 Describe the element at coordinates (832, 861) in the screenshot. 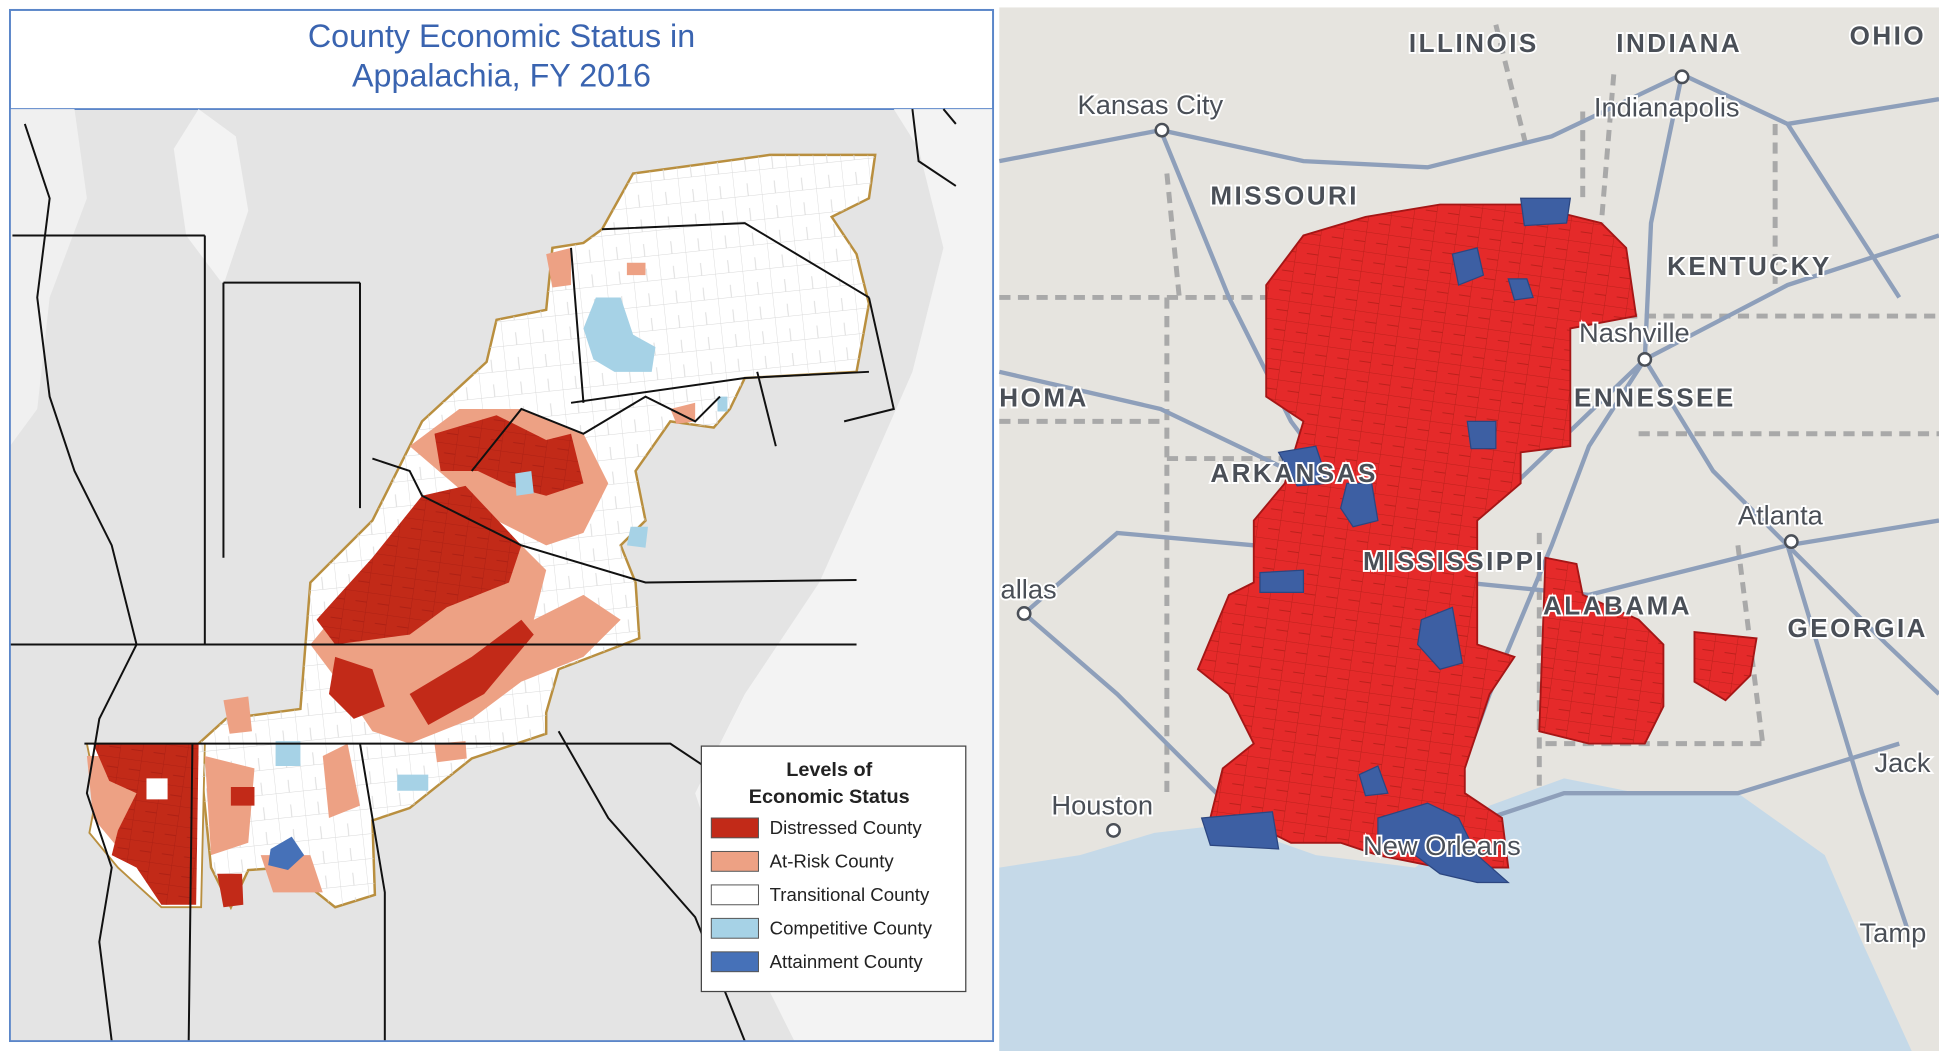

I see `legend-label: At-Risk County` at that location.